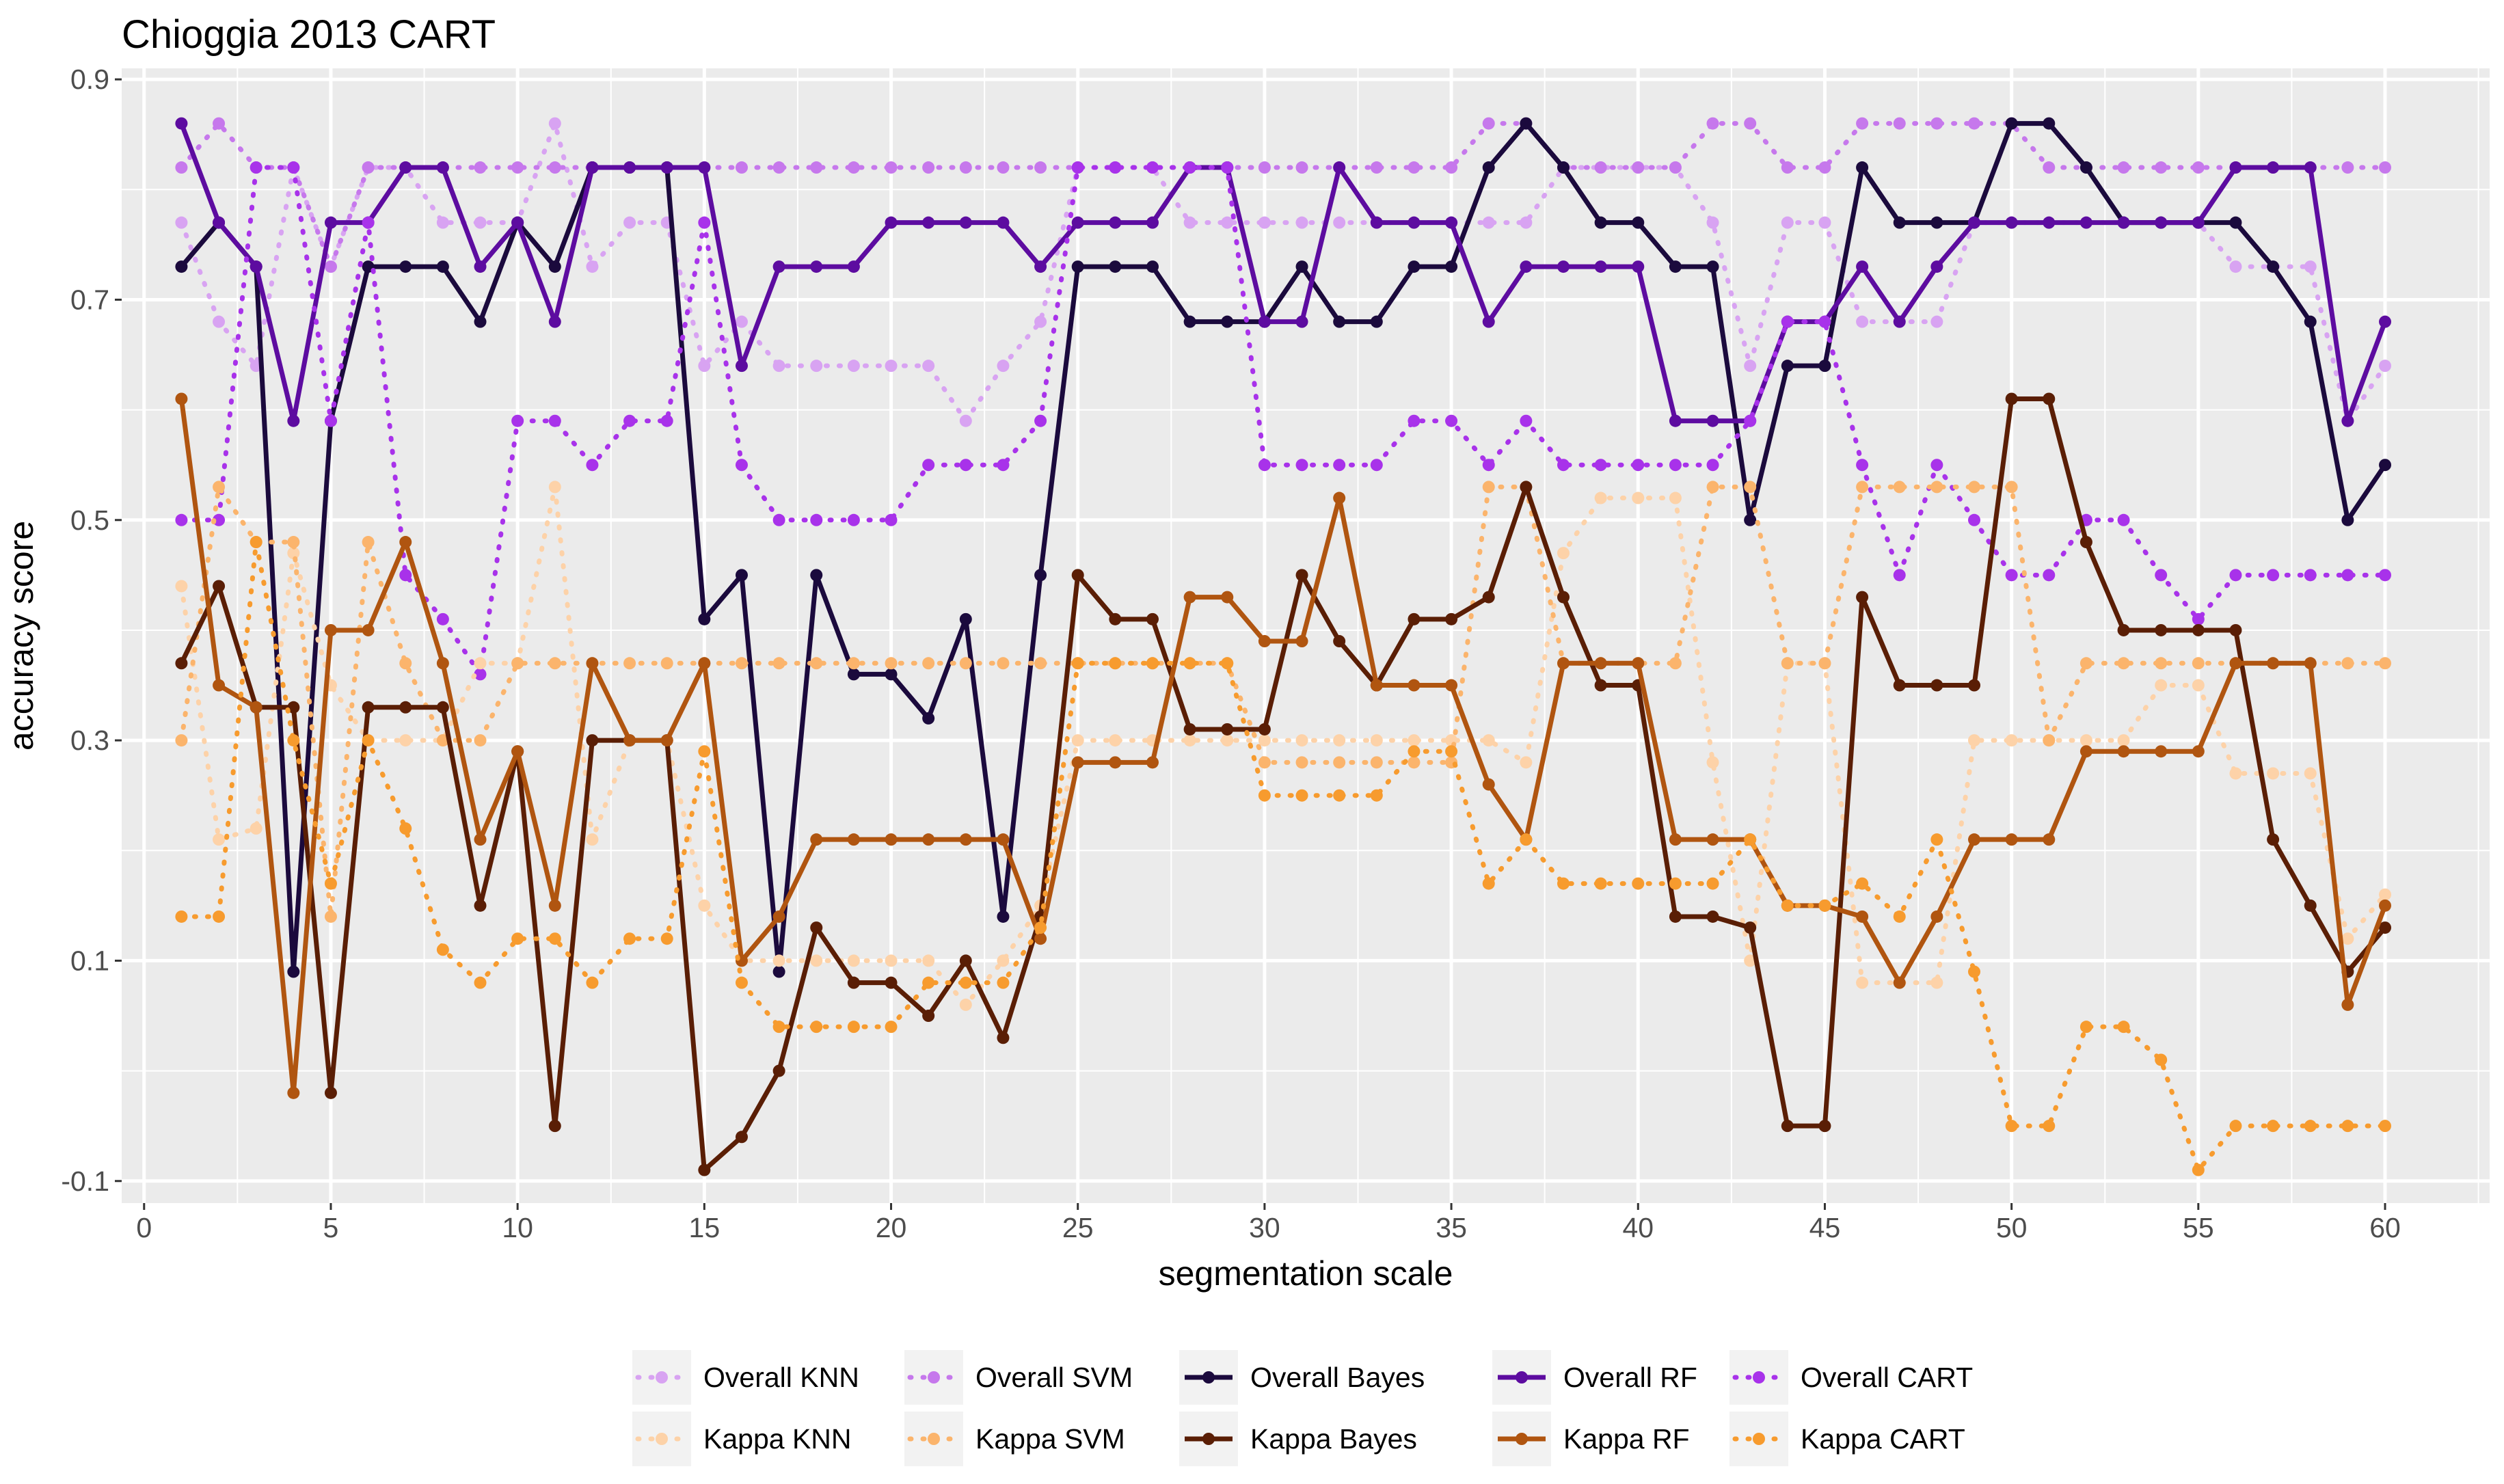 Image resolution: width=2504 pixels, height=1484 pixels. What do you see at coordinates (781, 1377) in the screenshot?
I see `legend-label: Overall KNN` at bounding box center [781, 1377].